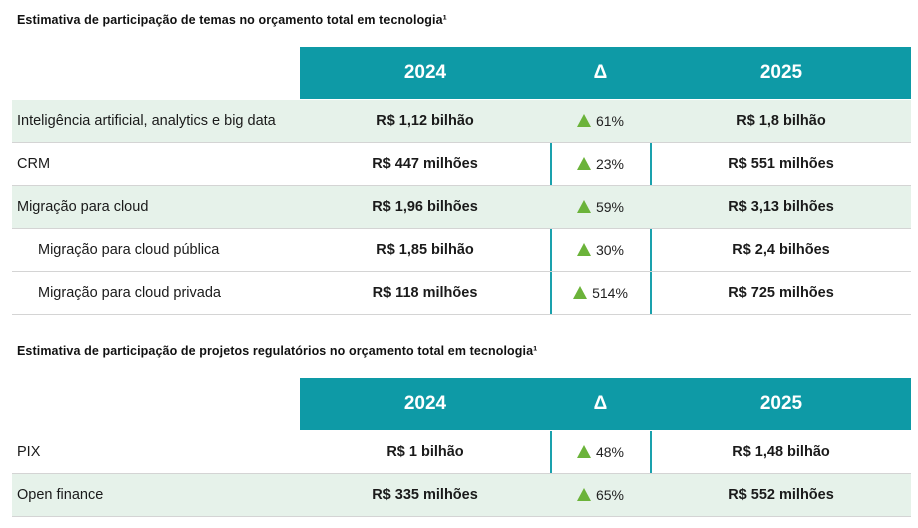 Image resolution: width=918 pixels, height=528 pixels. I want to click on value-2024: R$ 1,96 bilhões, so click(425, 207).